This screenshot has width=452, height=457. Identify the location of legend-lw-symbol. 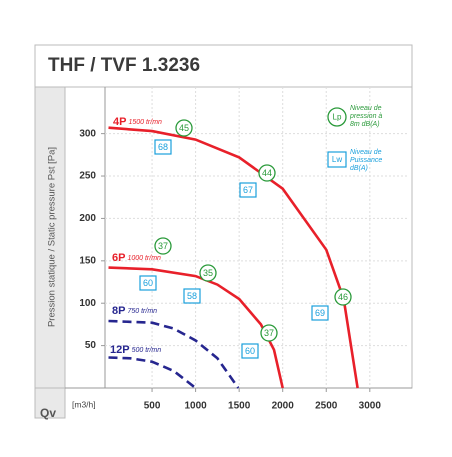
(337, 159).